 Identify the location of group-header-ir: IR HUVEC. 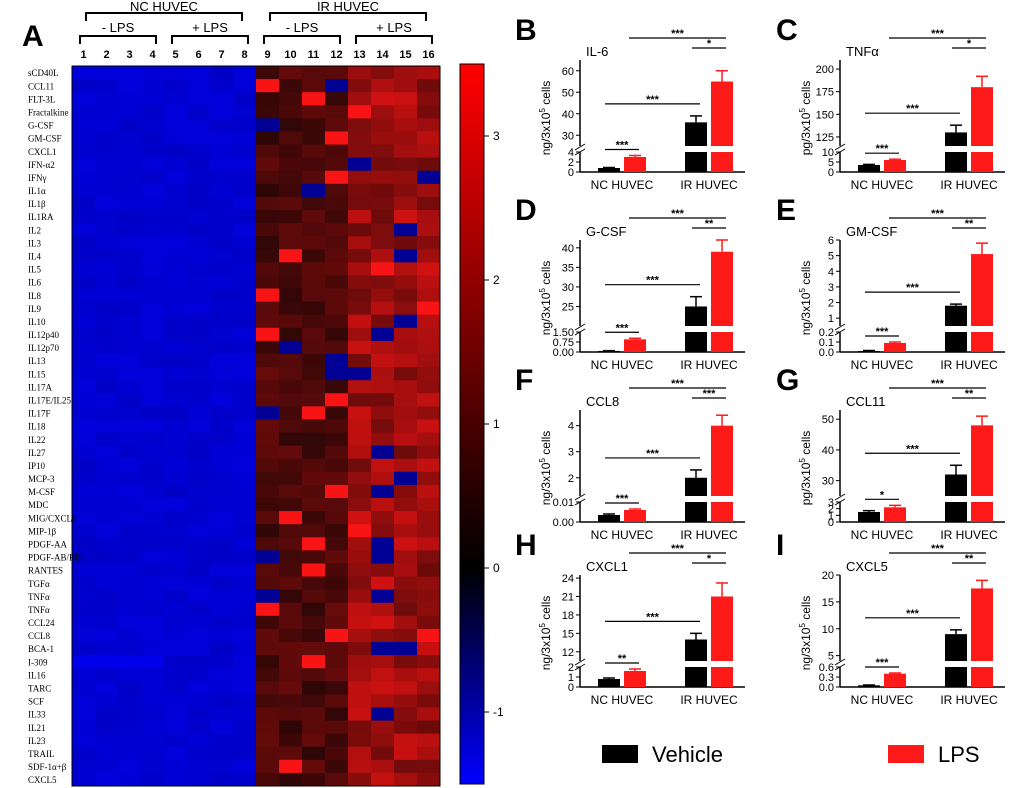
(348, 7).